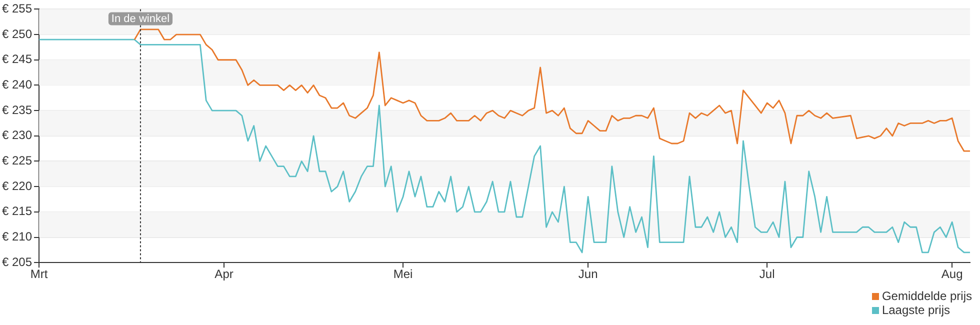 The image size is (980, 325). What do you see at coordinates (17, 9) in the screenshot?
I see `y-tick-label: € 255` at bounding box center [17, 9].